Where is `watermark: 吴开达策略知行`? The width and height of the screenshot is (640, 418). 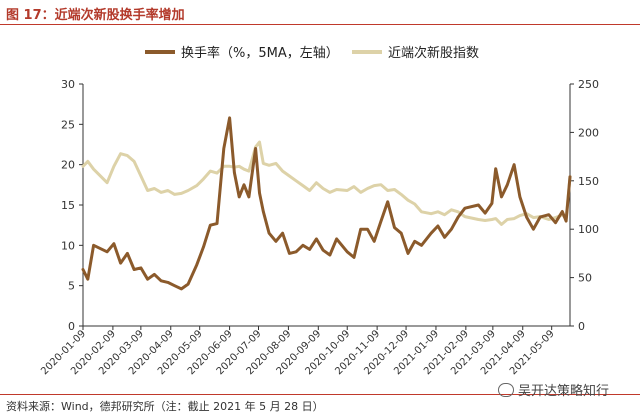 watermark: 吴开达策略知行 is located at coordinates (553, 389).